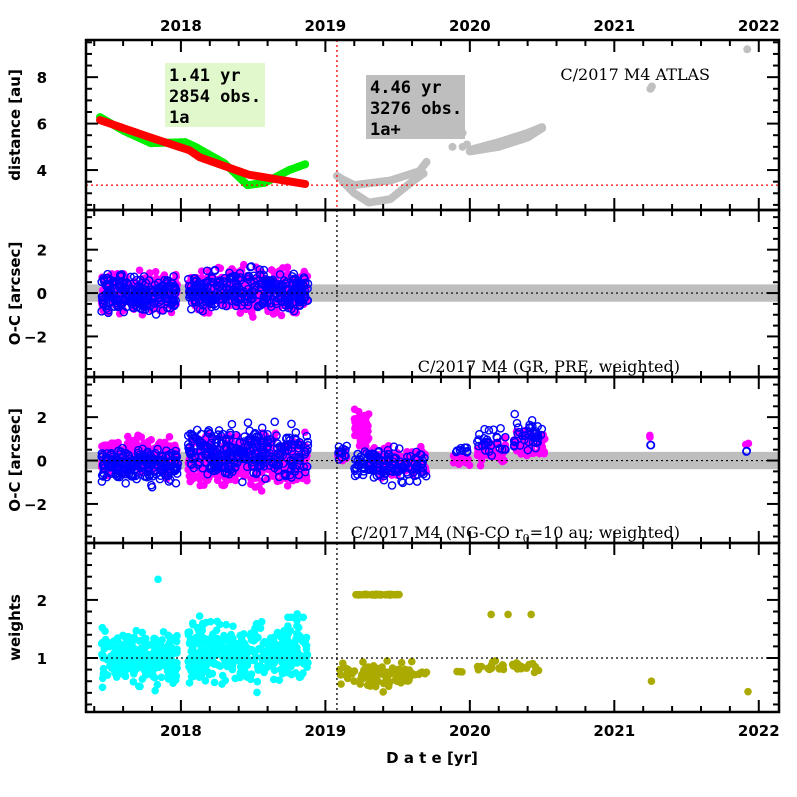 This screenshot has width=797, height=797. What do you see at coordinates (470, 26) in the screenshot?
I see `x-tick-label-top: 2020` at bounding box center [470, 26].